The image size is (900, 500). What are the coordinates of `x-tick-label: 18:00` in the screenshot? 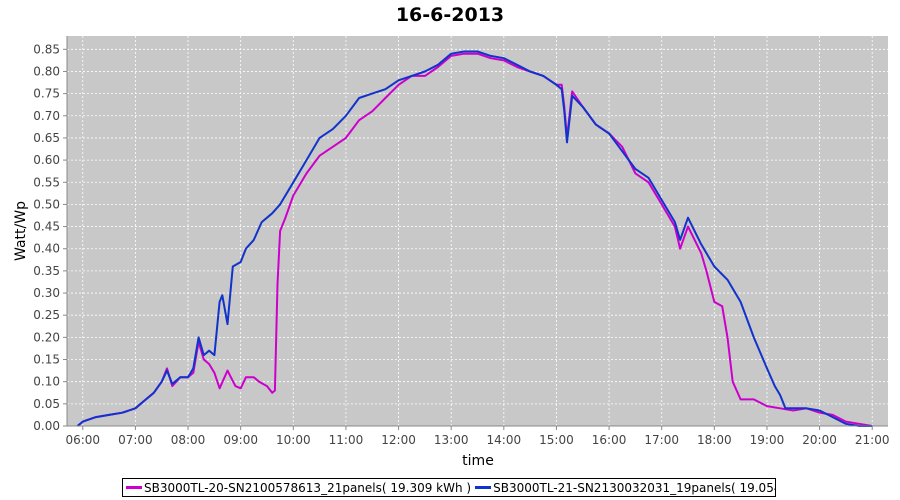 It's located at (714, 440).